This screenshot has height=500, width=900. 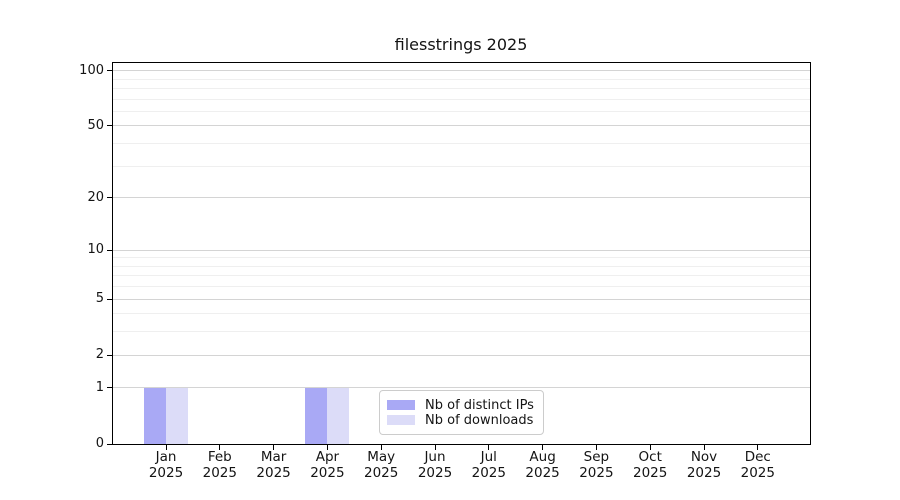 I want to click on x-tick-label: Jul 2025, so click(x=488, y=465).